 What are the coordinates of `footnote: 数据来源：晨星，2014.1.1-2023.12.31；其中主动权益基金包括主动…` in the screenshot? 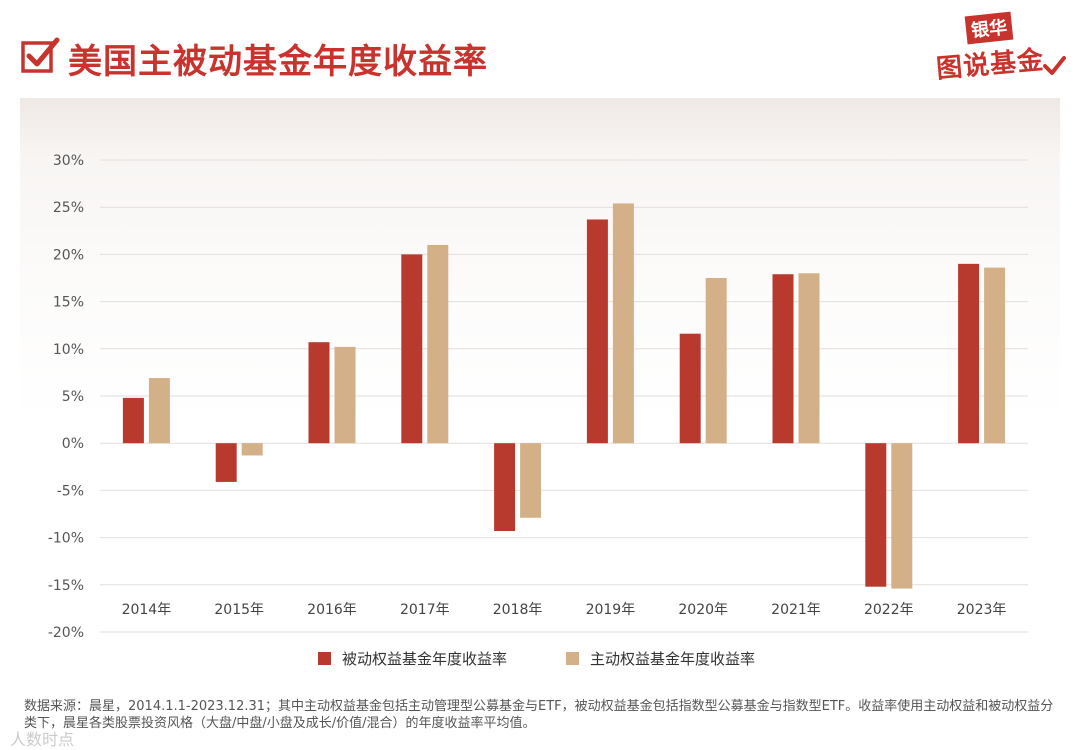 It's located at (539, 715).